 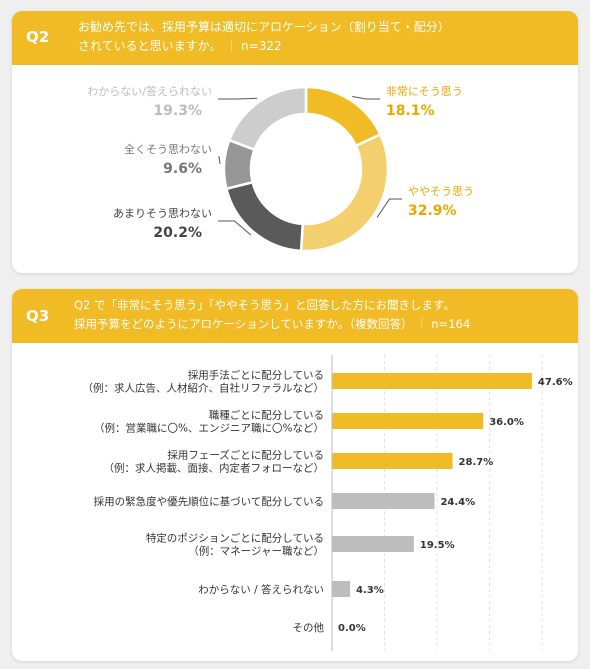 What do you see at coordinates (177, 233) in the screenshot?
I see `donut-value-2: 20.2%` at bounding box center [177, 233].